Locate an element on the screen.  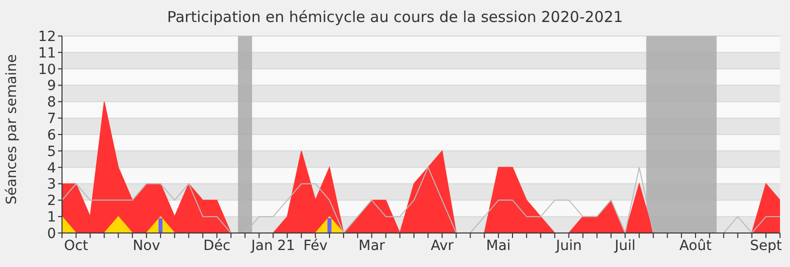
y-tick-label: 0 is located at coordinates (51, 234).